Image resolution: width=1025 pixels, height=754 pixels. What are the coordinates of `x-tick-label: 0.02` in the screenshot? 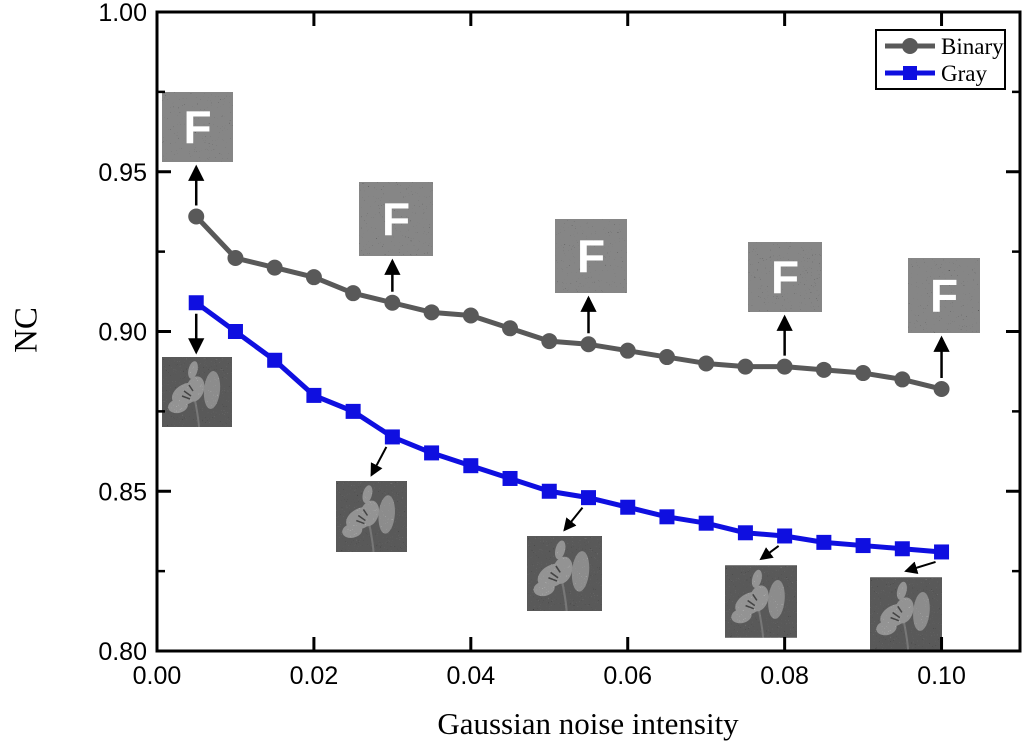 It's located at (314, 676).